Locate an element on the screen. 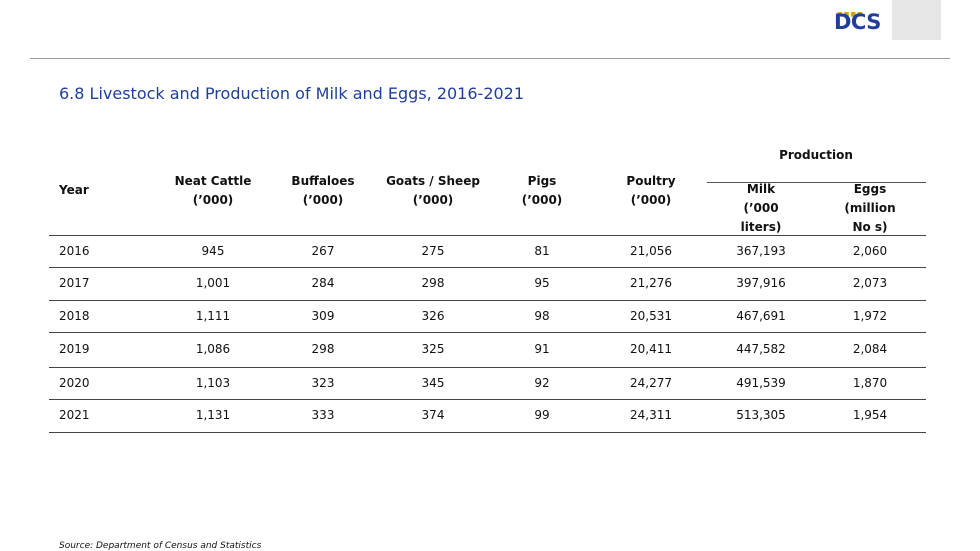  dcs-logo: DCS is located at coordinates (857, 22).